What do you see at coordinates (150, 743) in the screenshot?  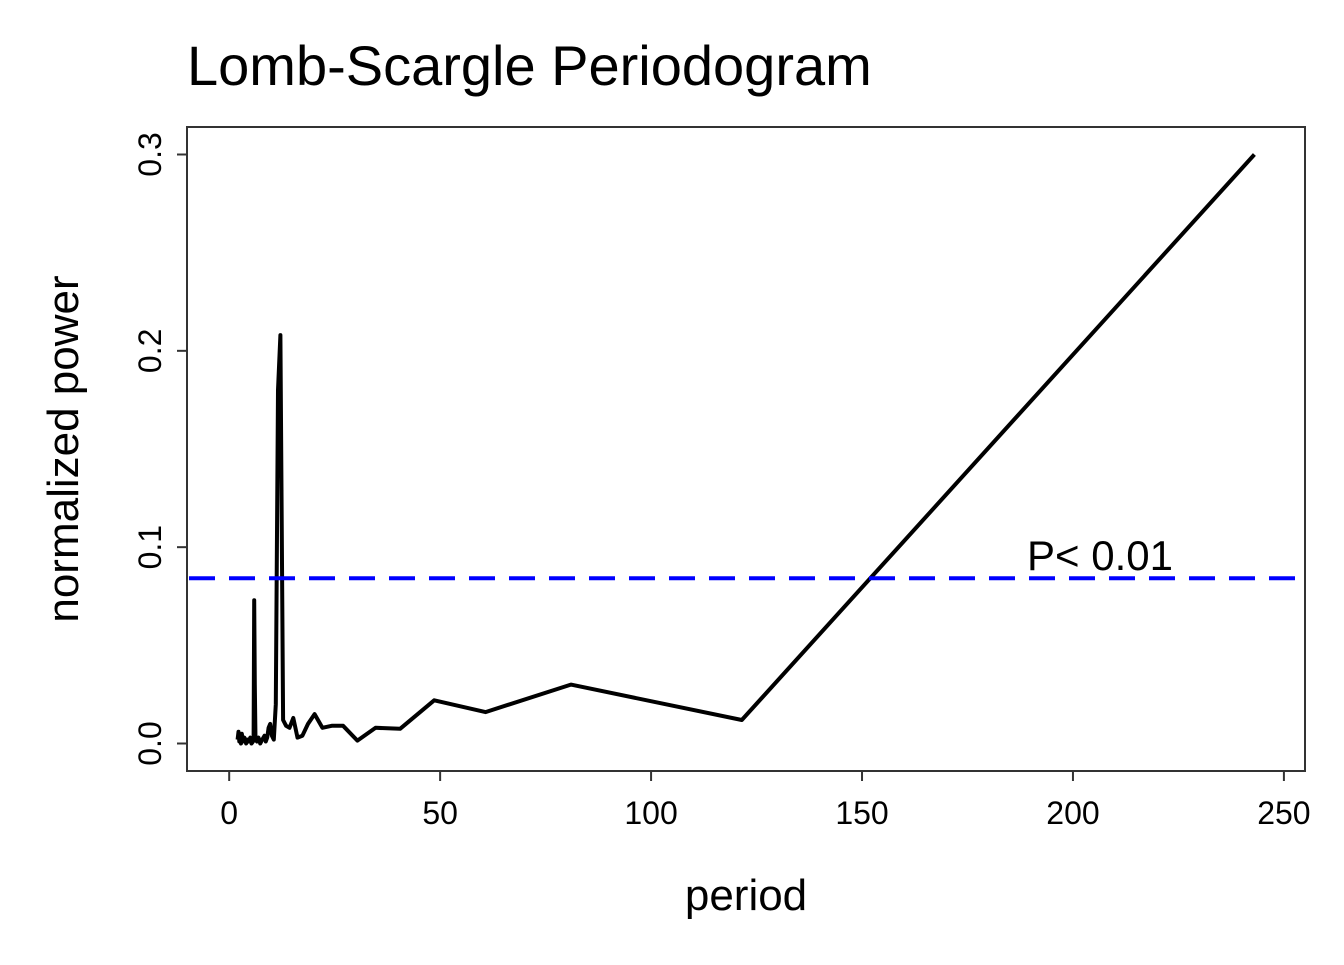 I see `y-tick-label: 0.0` at bounding box center [150, 743].